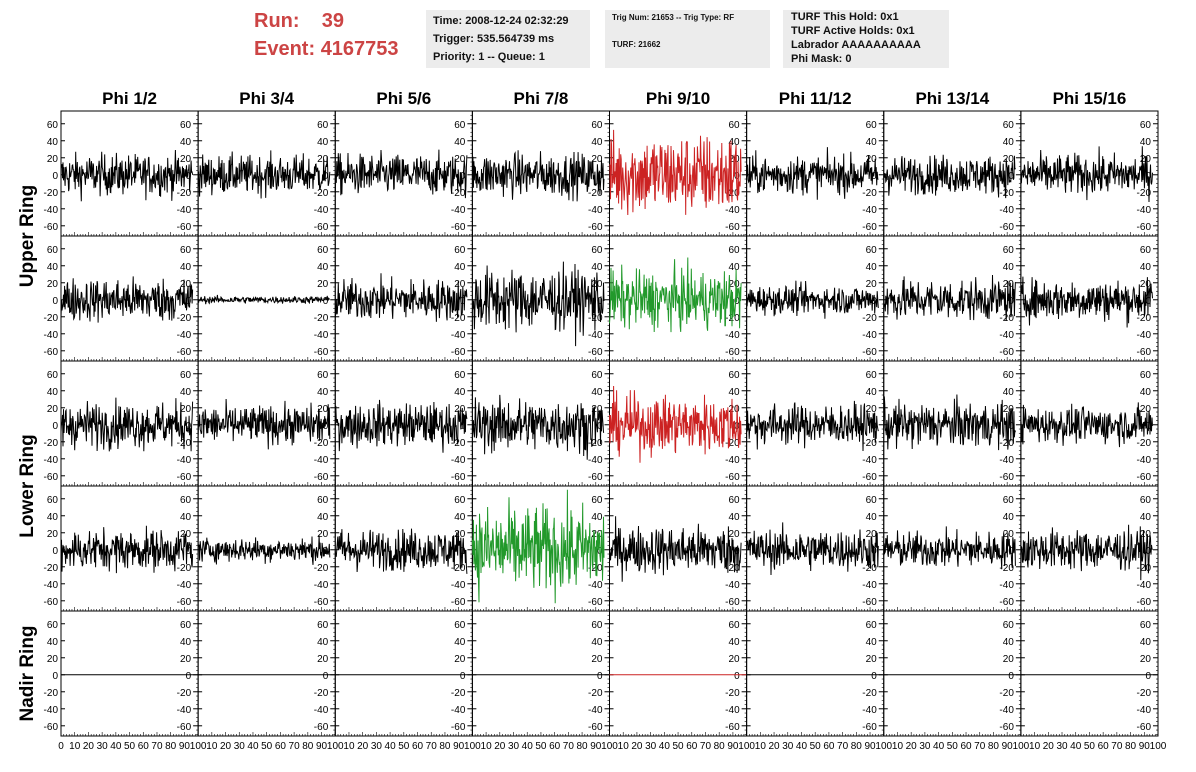  Describe the element at coordinates (720, 746) in the screenshot. I see `xaxis-label-c5: 80` at that location.